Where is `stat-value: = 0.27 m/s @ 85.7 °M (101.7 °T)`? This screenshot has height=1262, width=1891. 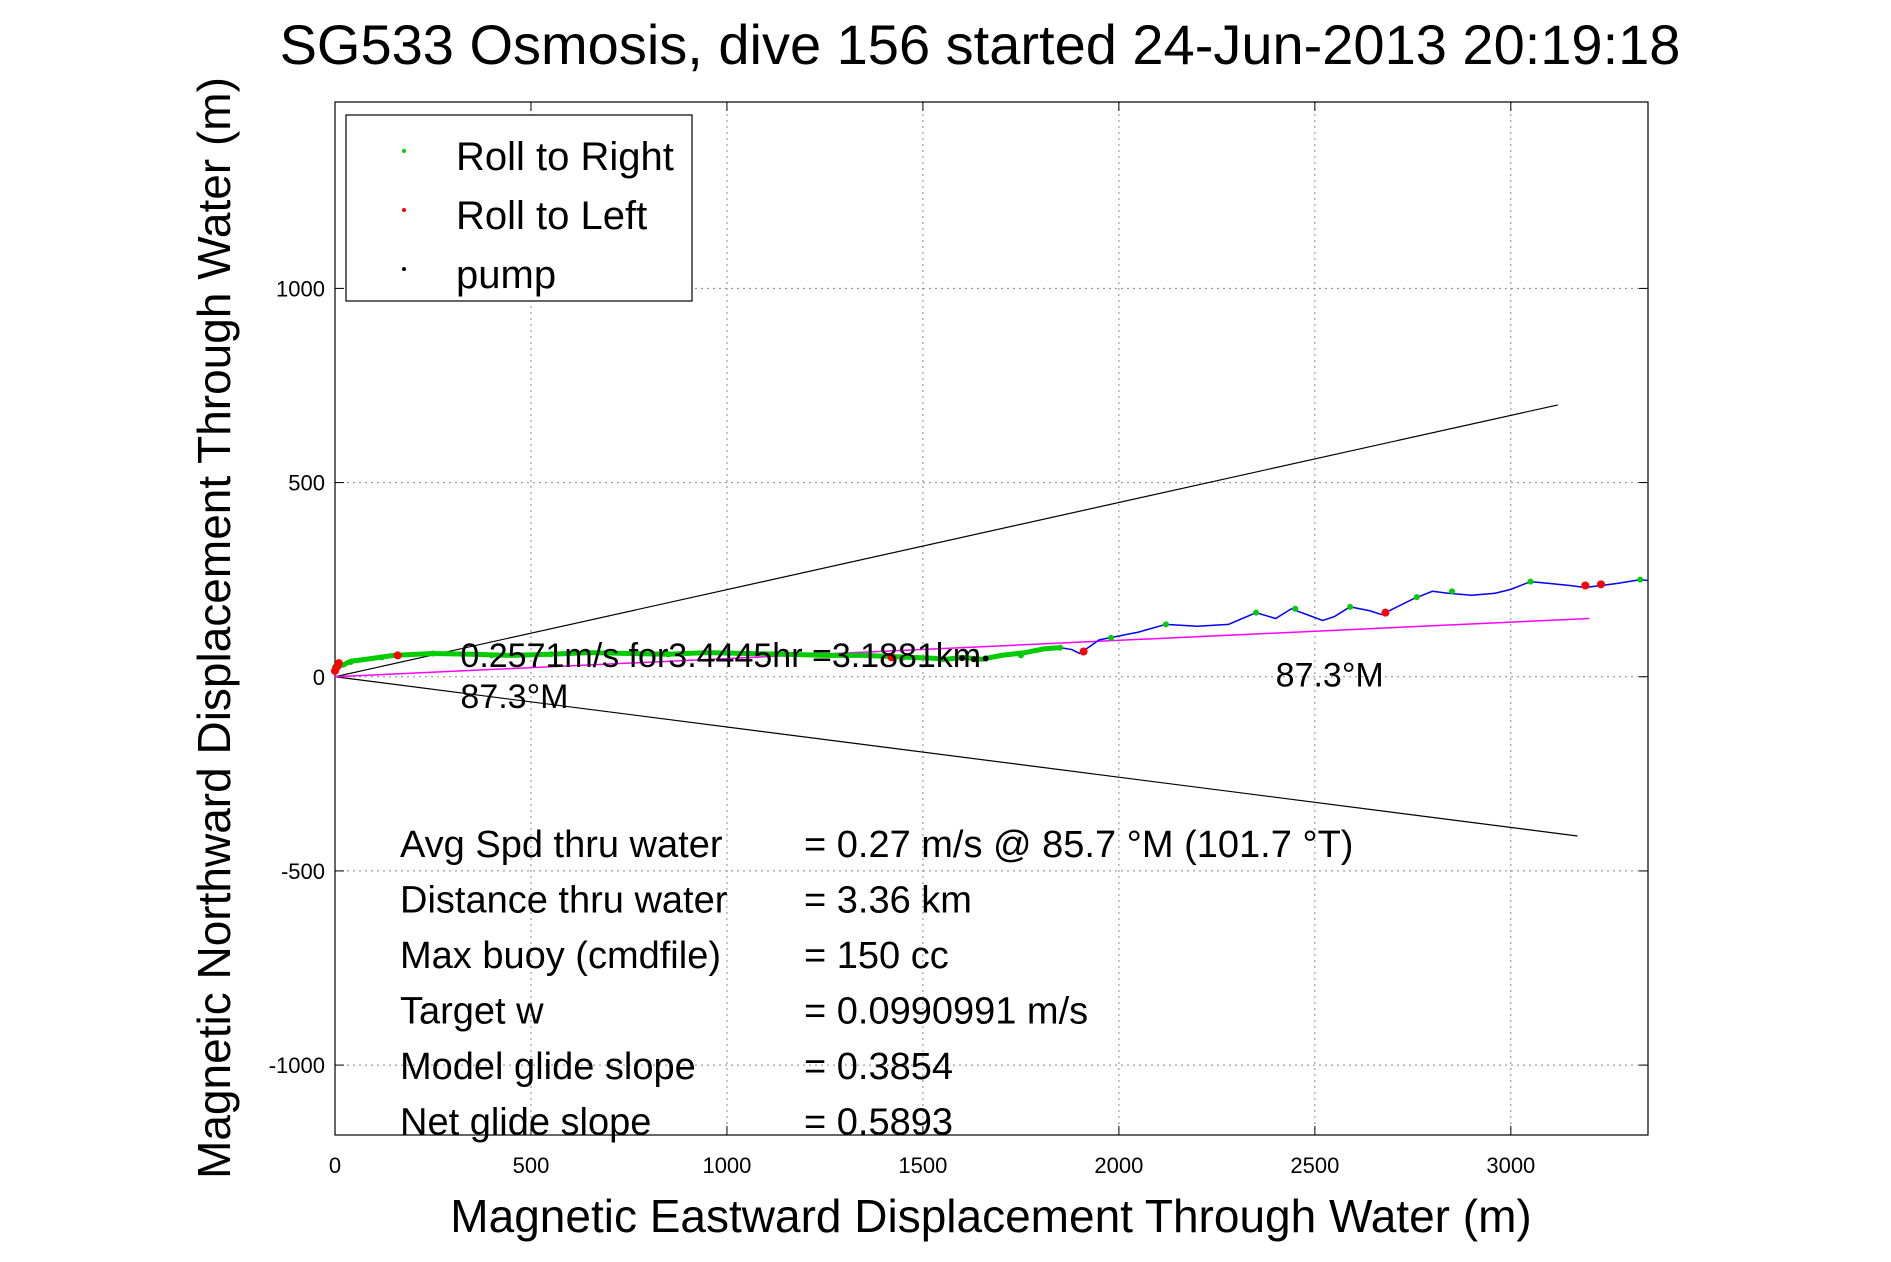 stat-value: = 0.27 m/s @ 85.7 °M (101.7 °T) is located at coordinates (1078, 845).